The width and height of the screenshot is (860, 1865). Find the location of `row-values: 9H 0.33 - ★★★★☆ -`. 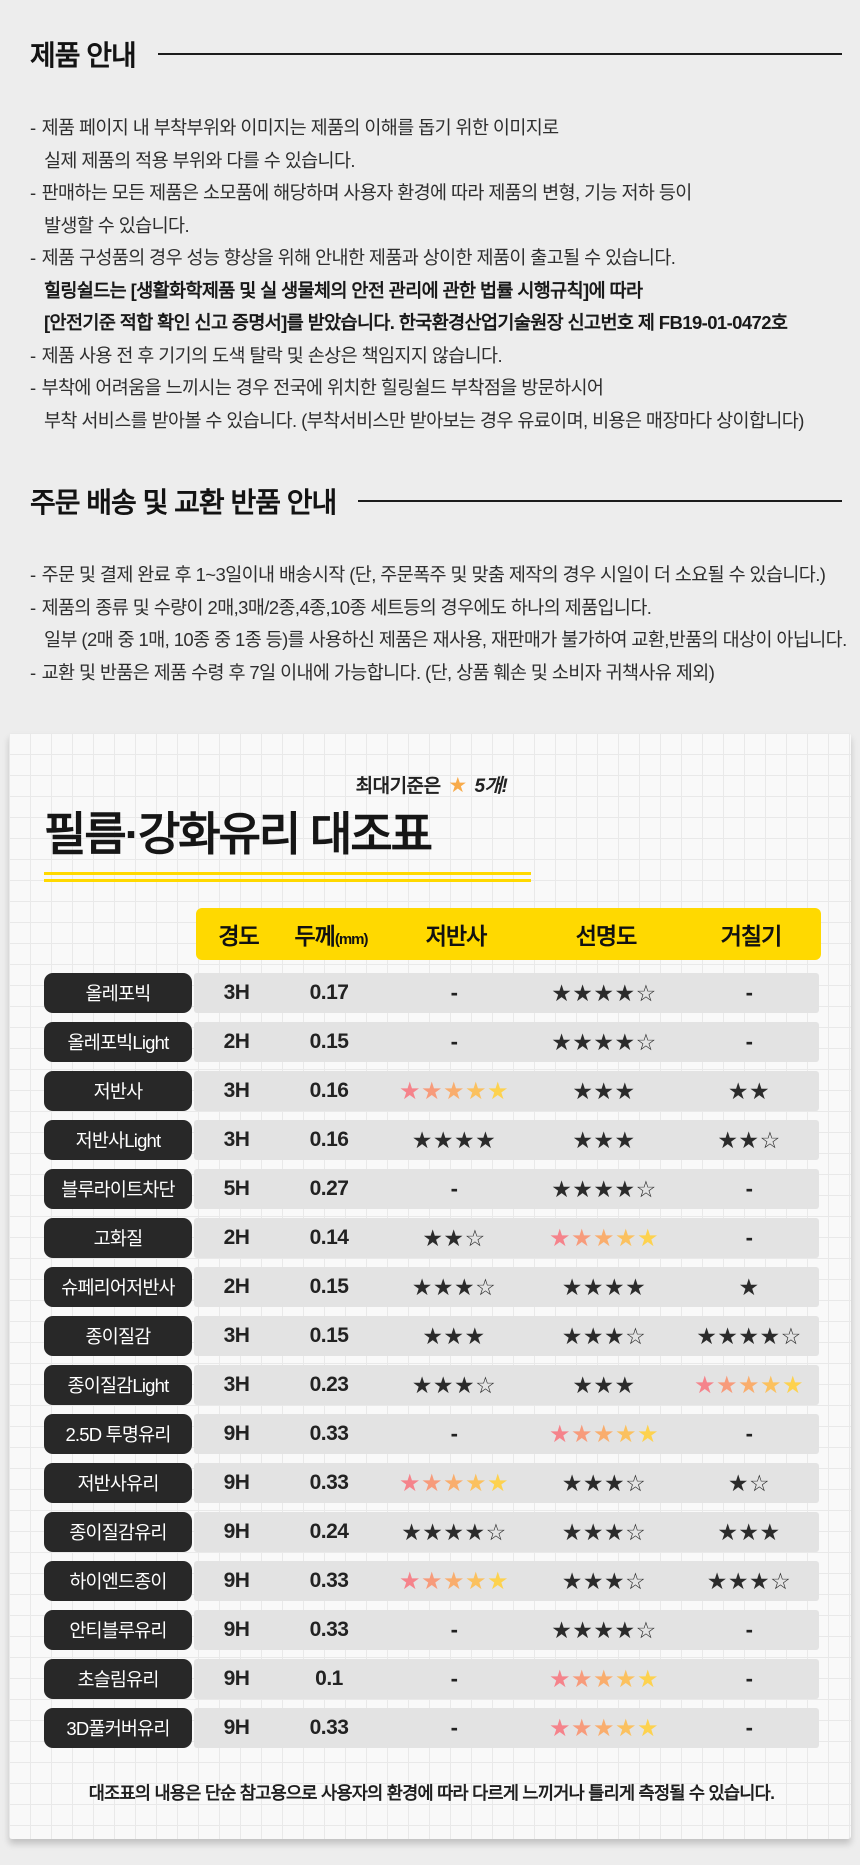

row-values: 9H 0.33 - ★★★★☆ - is located at coordinates (506, 1630).